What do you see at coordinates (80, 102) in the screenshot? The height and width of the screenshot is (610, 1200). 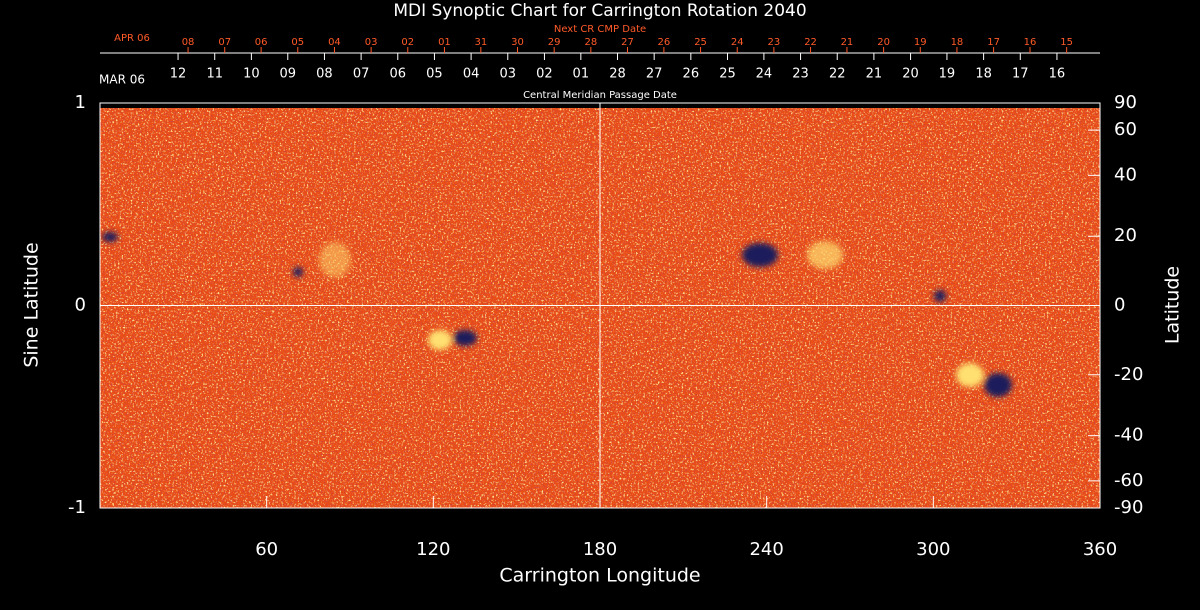 I see `y-tick-label: 1` at bounding box center [80, 102].